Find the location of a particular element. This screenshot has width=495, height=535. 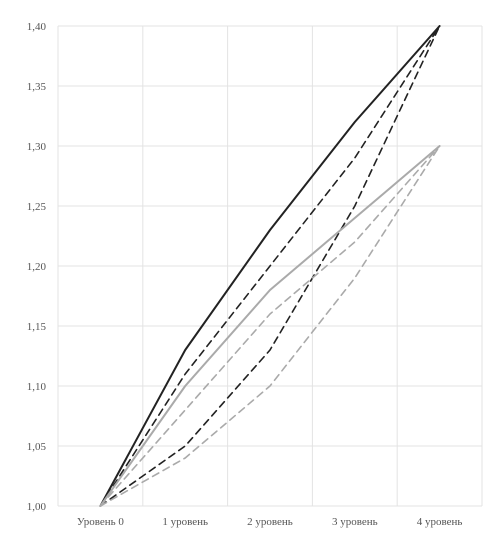

x-tick-label: 4 уровень is located at coordinates (440, 522).